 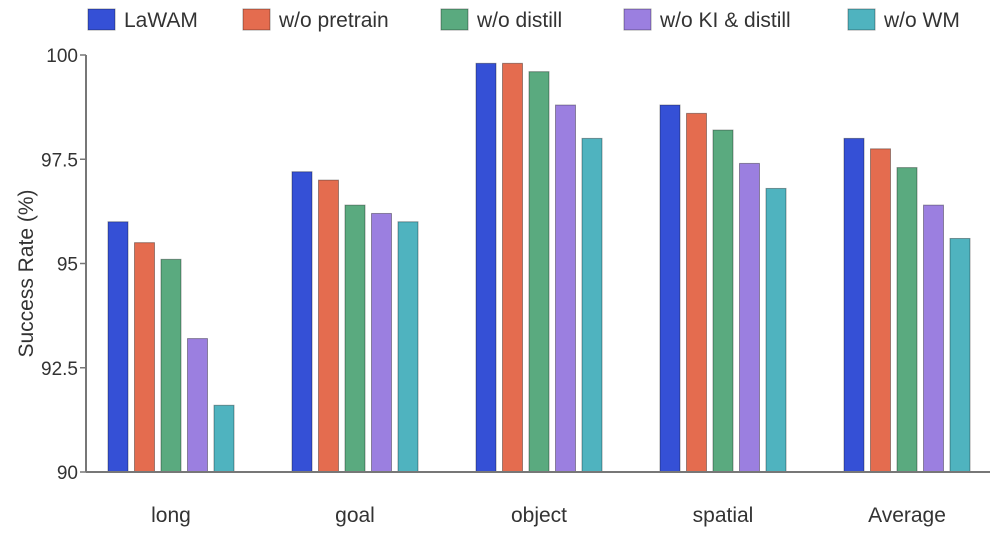 What do you see at coordinates (51, 265) in the screenshot?
I see `y-axis: 90 92.5 95 97.5 100 Success Rate (%)` at bounding box center [51, 265].